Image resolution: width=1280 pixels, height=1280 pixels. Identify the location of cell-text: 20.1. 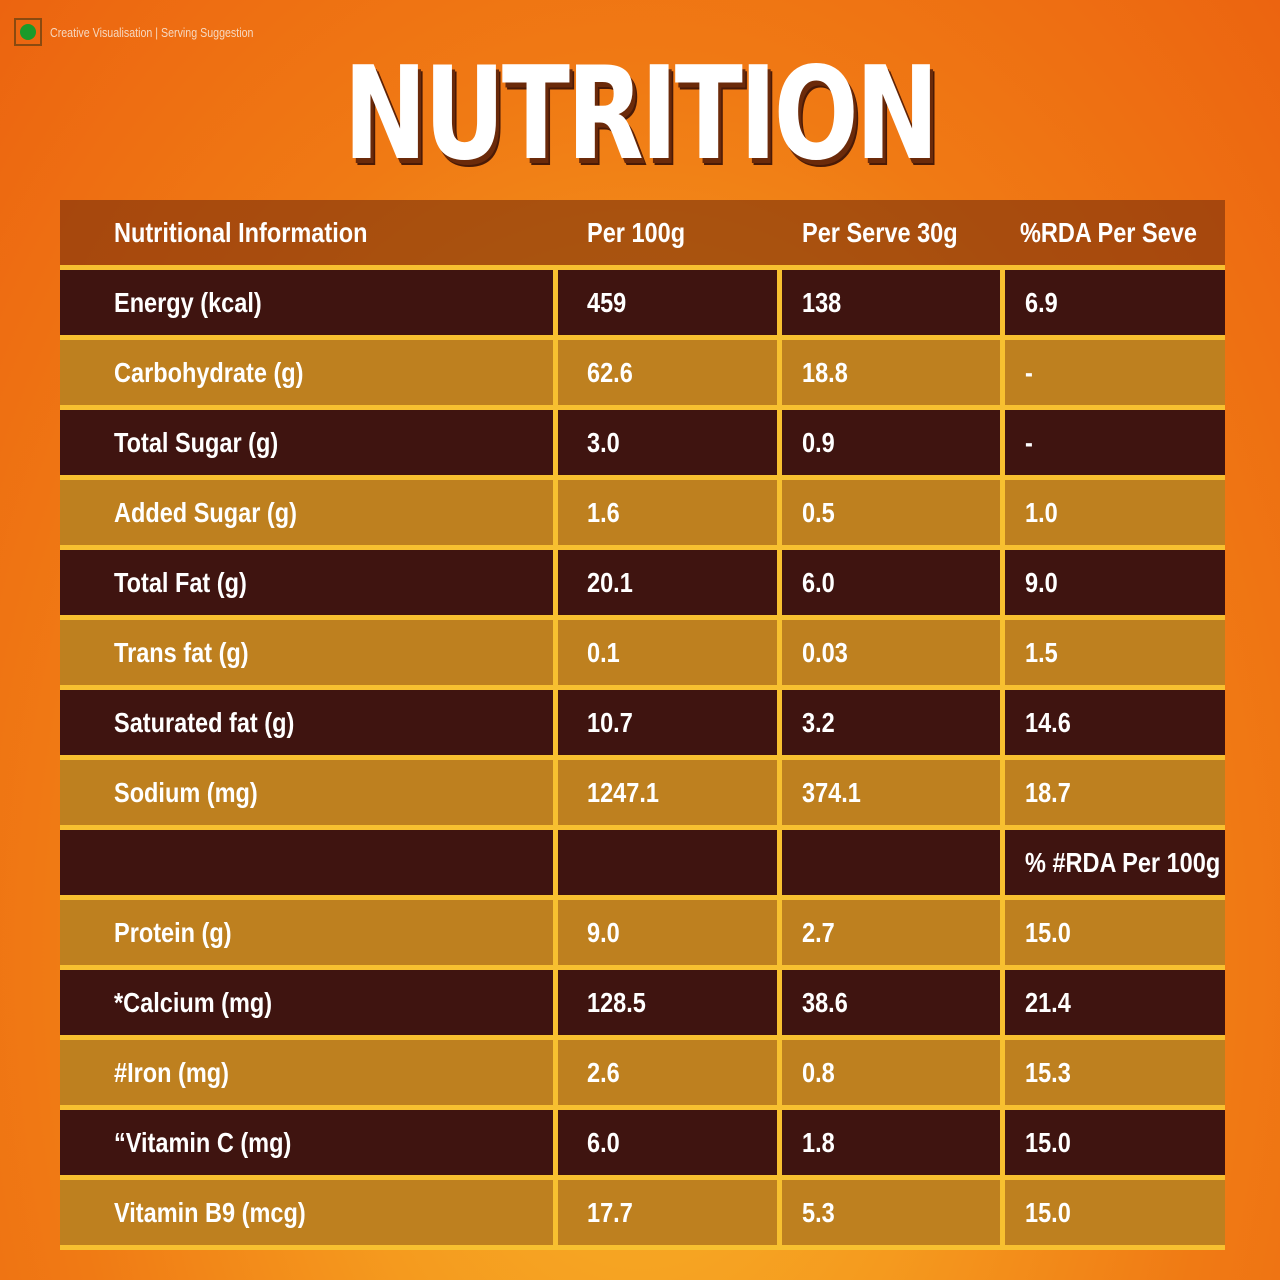
(610, 582).